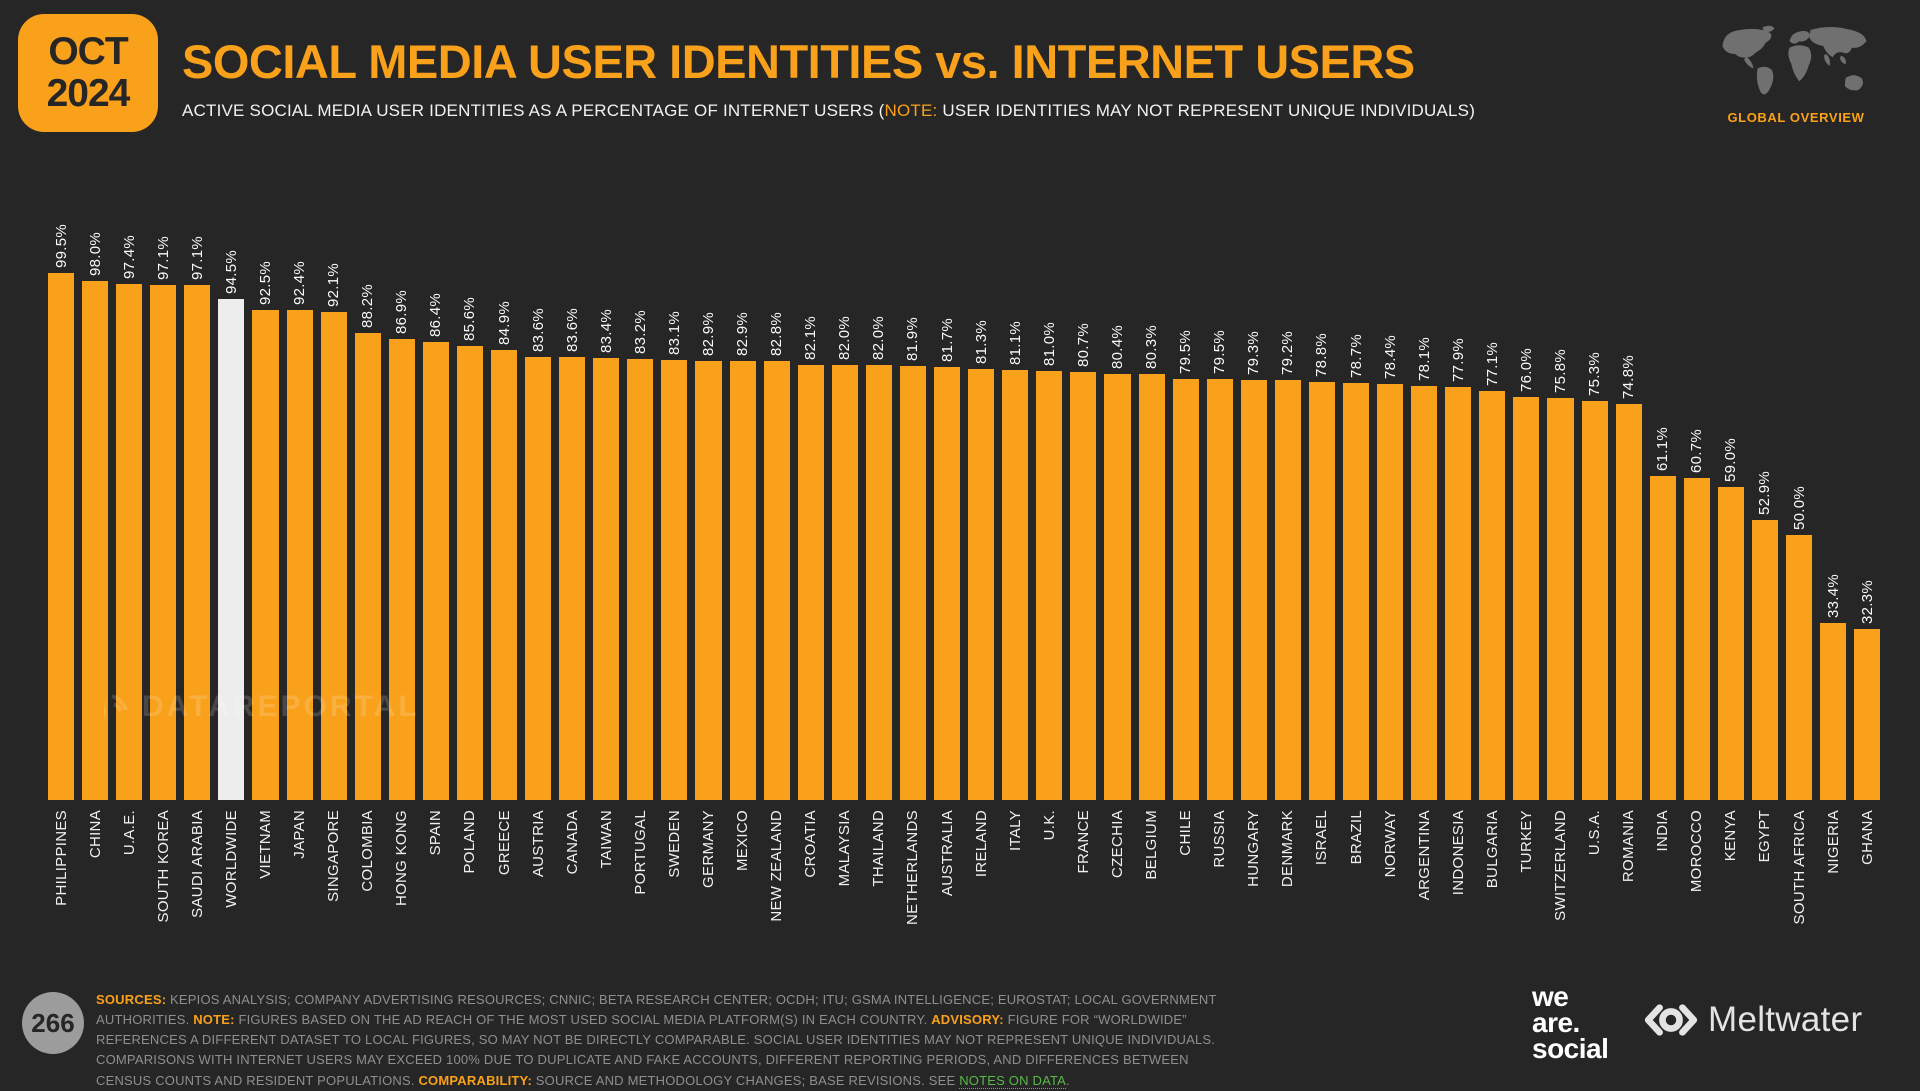 Image resolution: width=1920 pixels, height=1091 pixels. Describe the element at coordinates (1049, 343) in the screenshot. I see `bar-value-label: 81.0%` at that location.